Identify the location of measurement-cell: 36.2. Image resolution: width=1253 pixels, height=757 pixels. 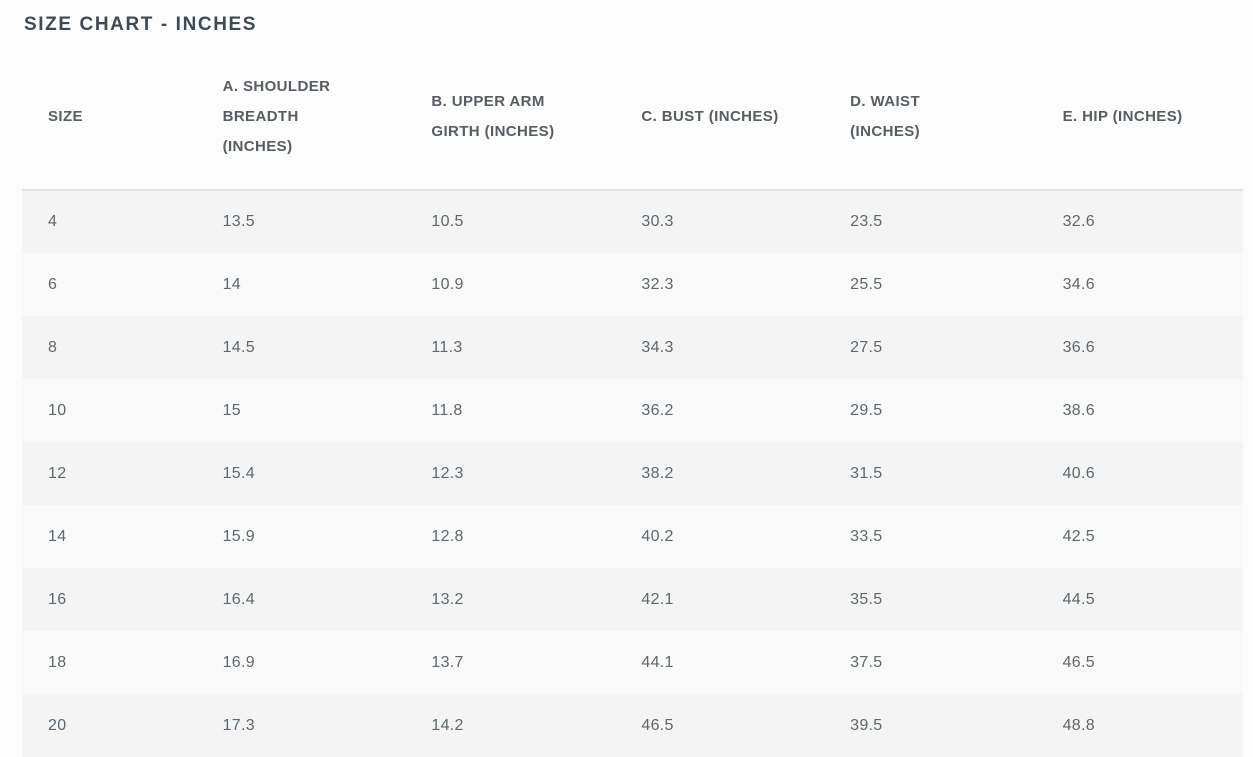
(657, 410).